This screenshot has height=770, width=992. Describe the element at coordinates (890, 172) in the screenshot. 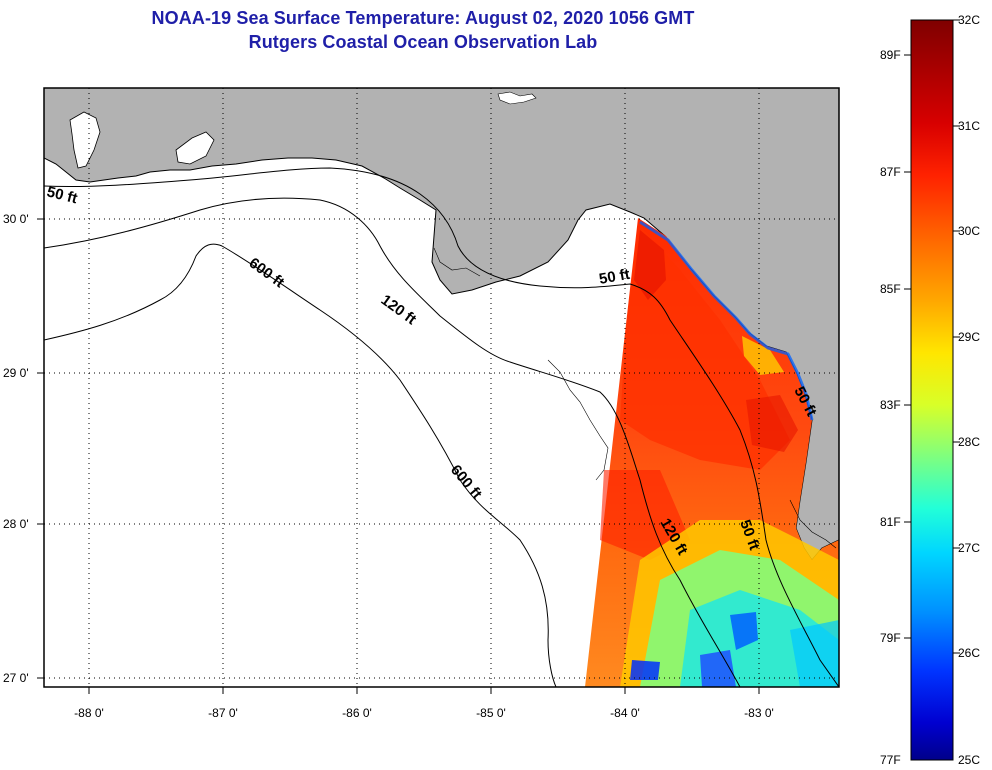

I see `colorbar-label-f: 87F` at that location.